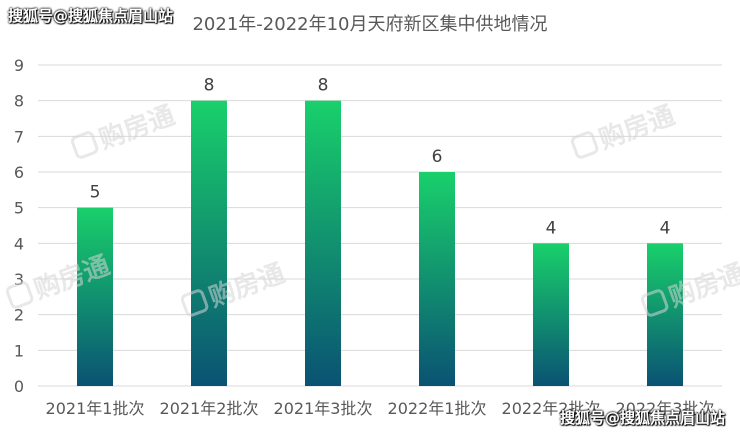 Image resolution: width=740 pixels, height=433 pixels. What do you see at coordinates (369, 24) in the screenshot?
I see `chart-title: 2021年-2022年10月天府新区集中供地情况` at bounding box center [369, 24].